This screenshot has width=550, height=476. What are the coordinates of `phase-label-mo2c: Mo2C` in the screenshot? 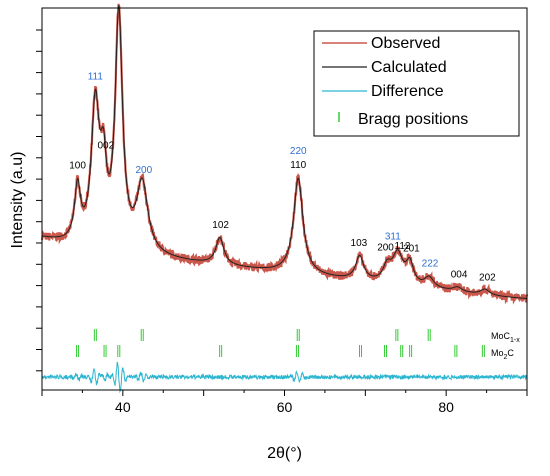 It's located at (502, 354).